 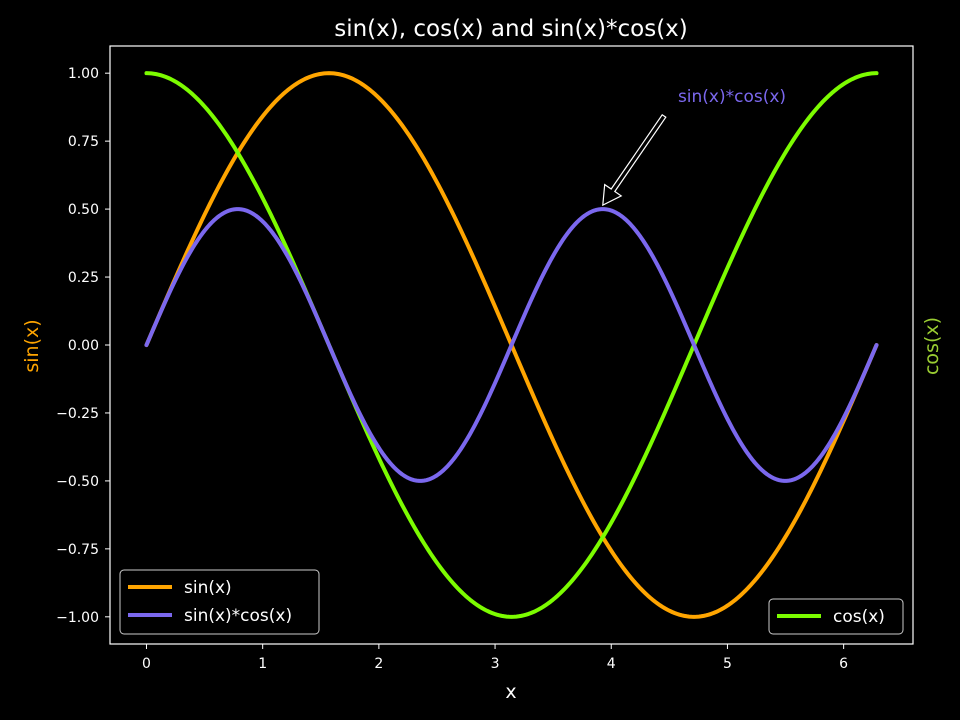 I want to click on legend-right: cos(x), so click(x=836, y=616).